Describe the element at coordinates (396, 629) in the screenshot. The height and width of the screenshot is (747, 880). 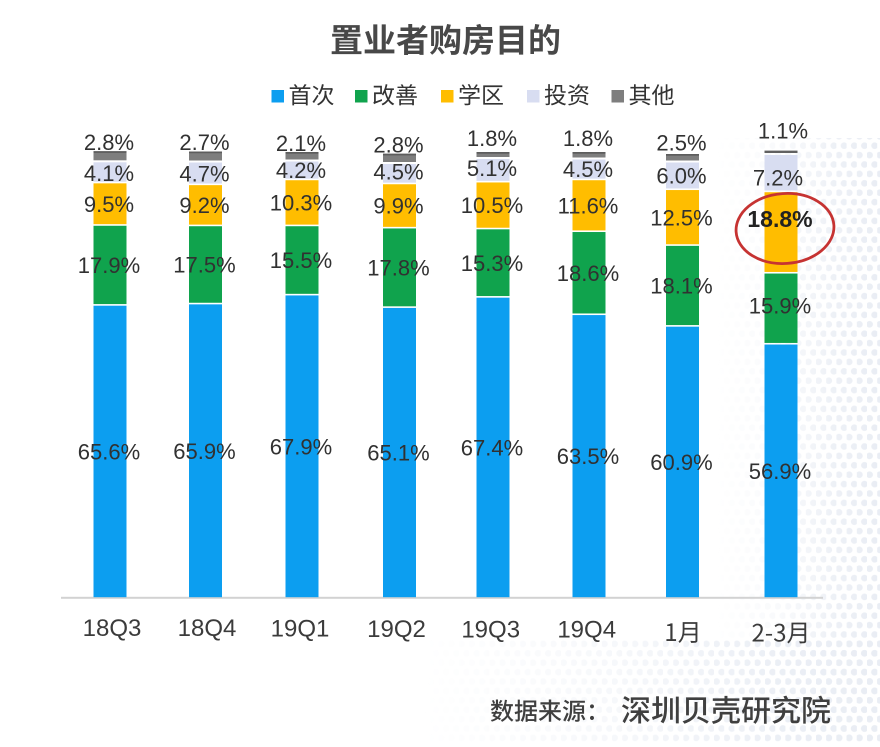
I see `svg-text: 19Q2` at that location.